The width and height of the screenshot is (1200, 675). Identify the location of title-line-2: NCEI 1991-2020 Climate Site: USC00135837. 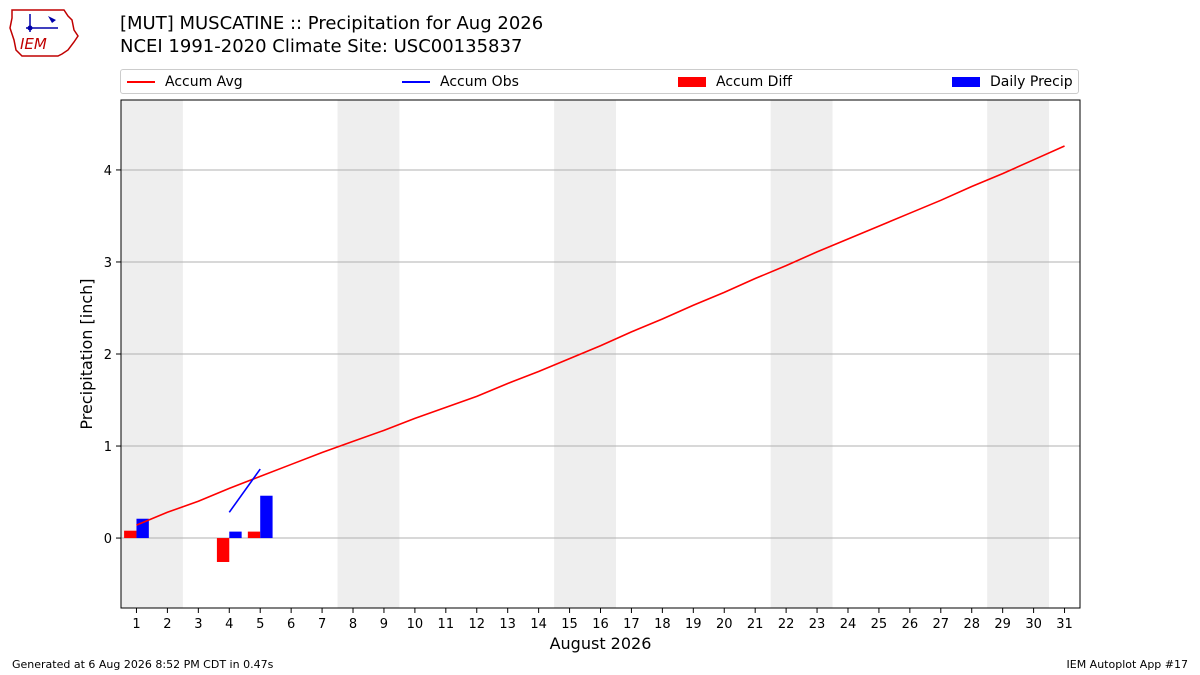
(321, 46).